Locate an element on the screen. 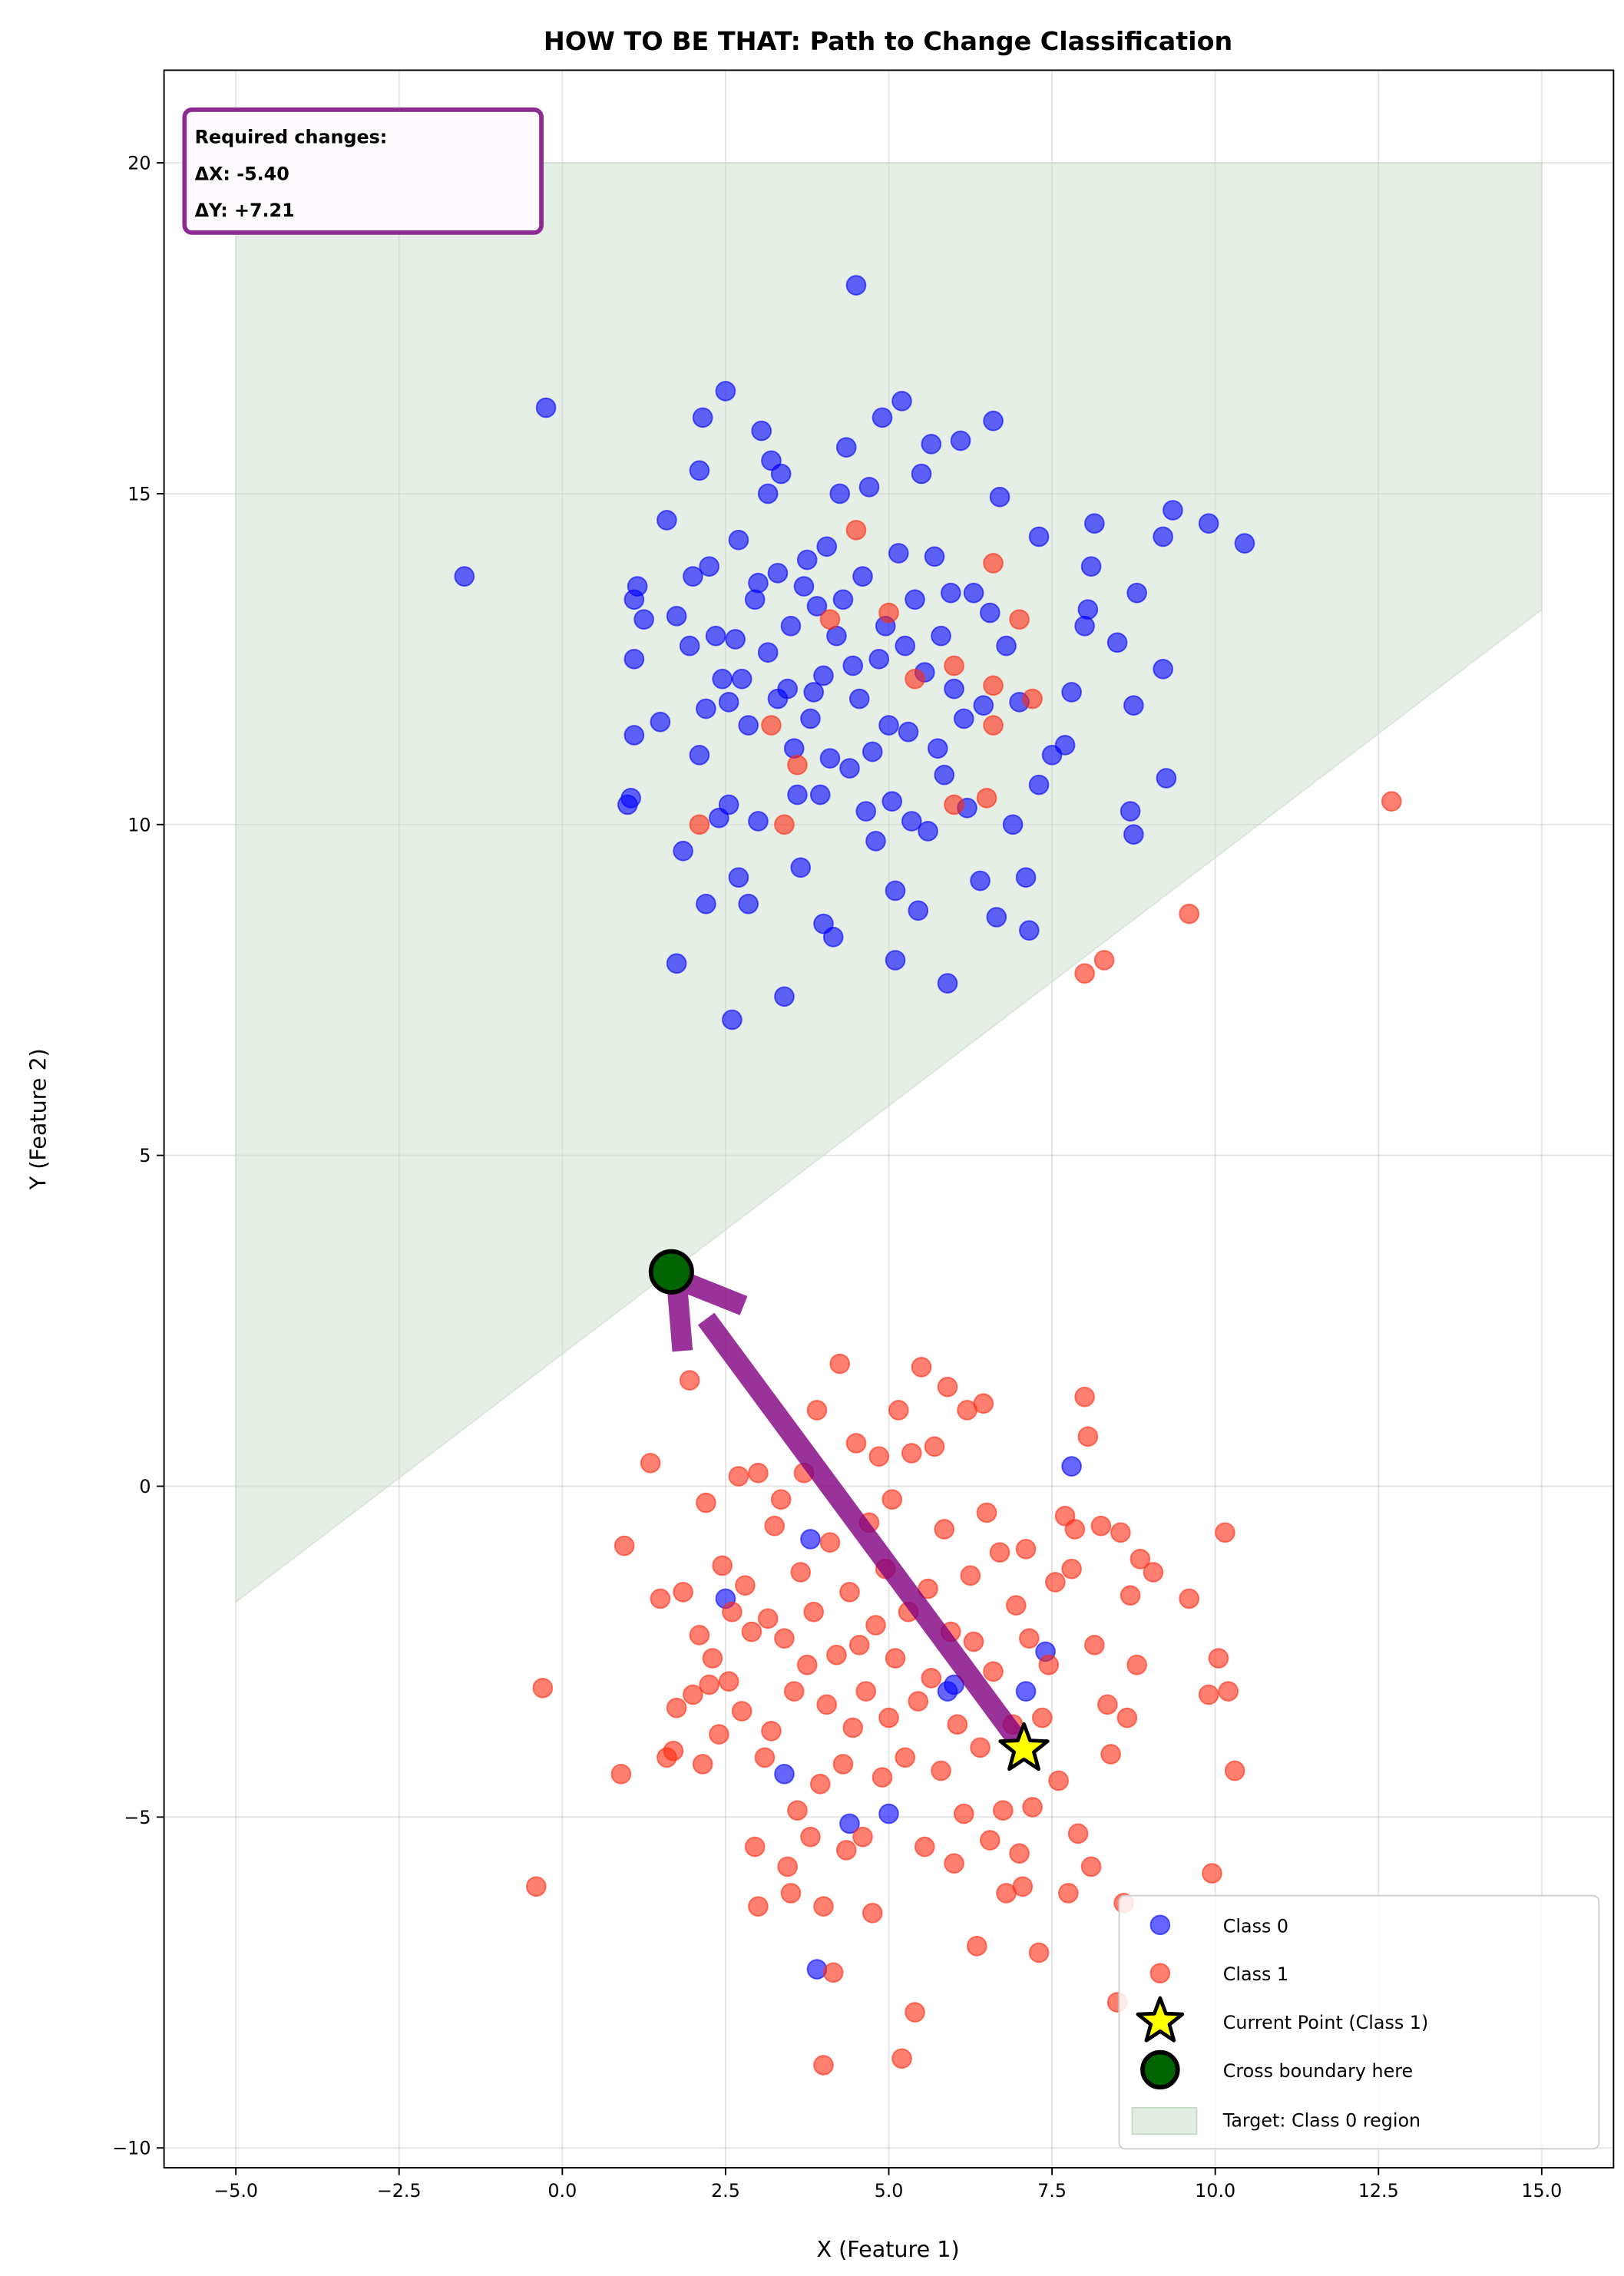  boundary-point-marker is located at coordinates (671, 1272).